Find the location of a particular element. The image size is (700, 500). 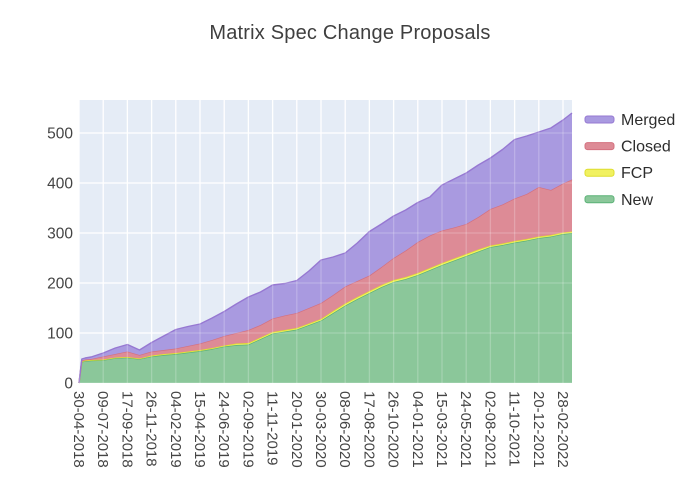

x-axis-tick-label: 17-08-2020 is located at coordinates (368, 429).